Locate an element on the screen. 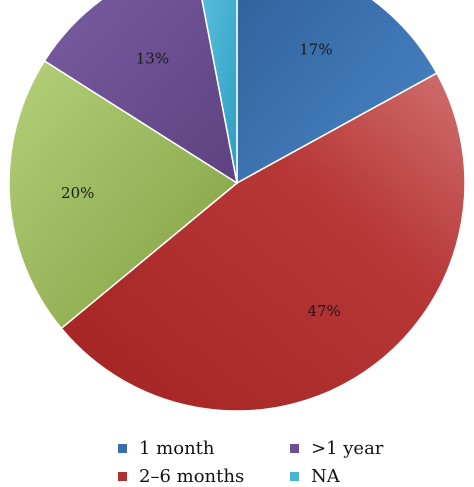 The height and width of the screenshot is (487, 474). legend-item-1: 1 month is located at coordinates (166, 448).